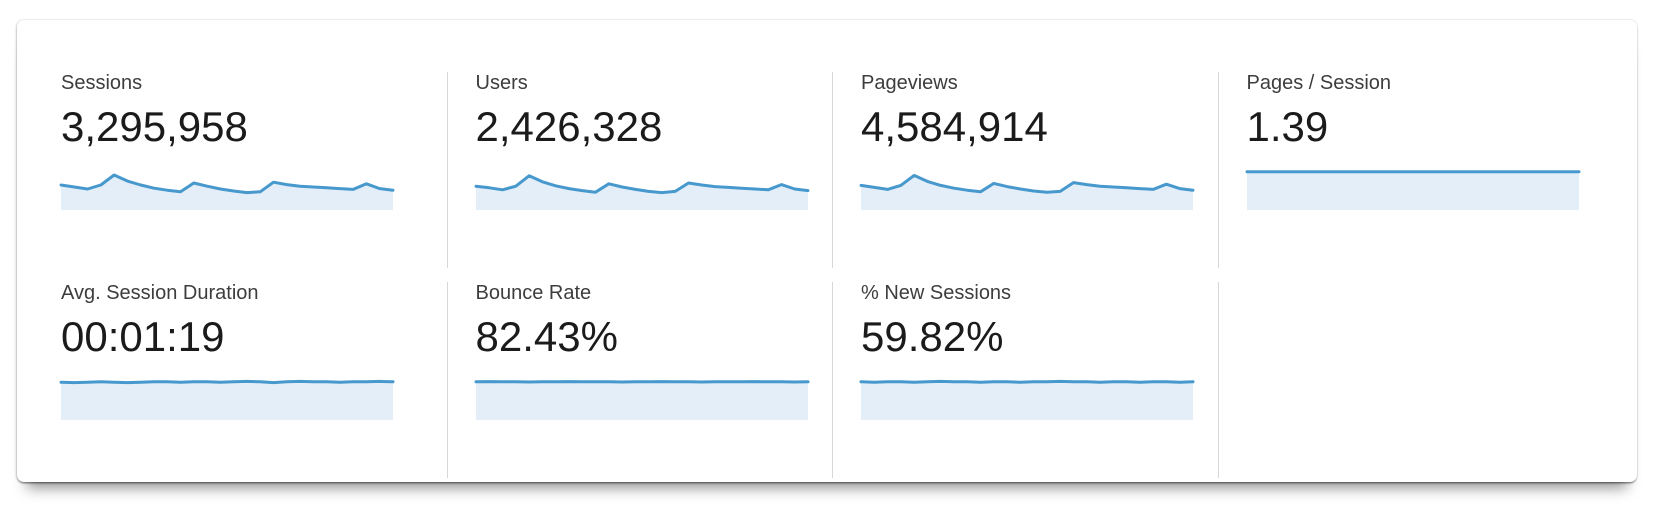 The height and width of the screenshot is (528, 1656). What do you see at coordinates (154, 126) in the screenshot?
I see `metric-value: 3,295,958` at bounding box center [154, 126].